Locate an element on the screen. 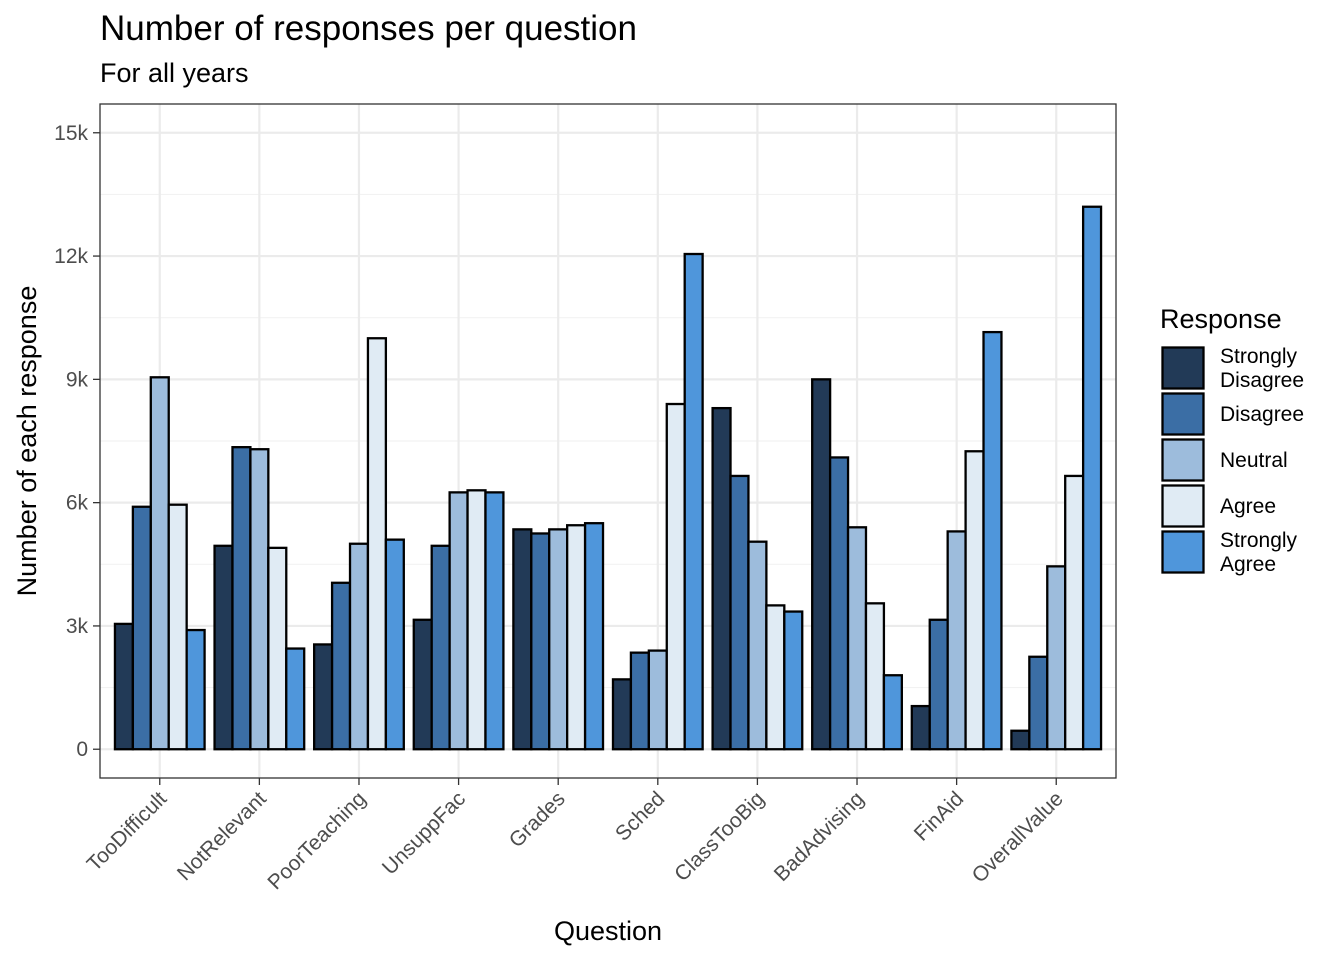 The width and height of the screenshot is (1344, 960). legend-label-strongly-disagree: Strongly is located at coordinates (1259, 356).